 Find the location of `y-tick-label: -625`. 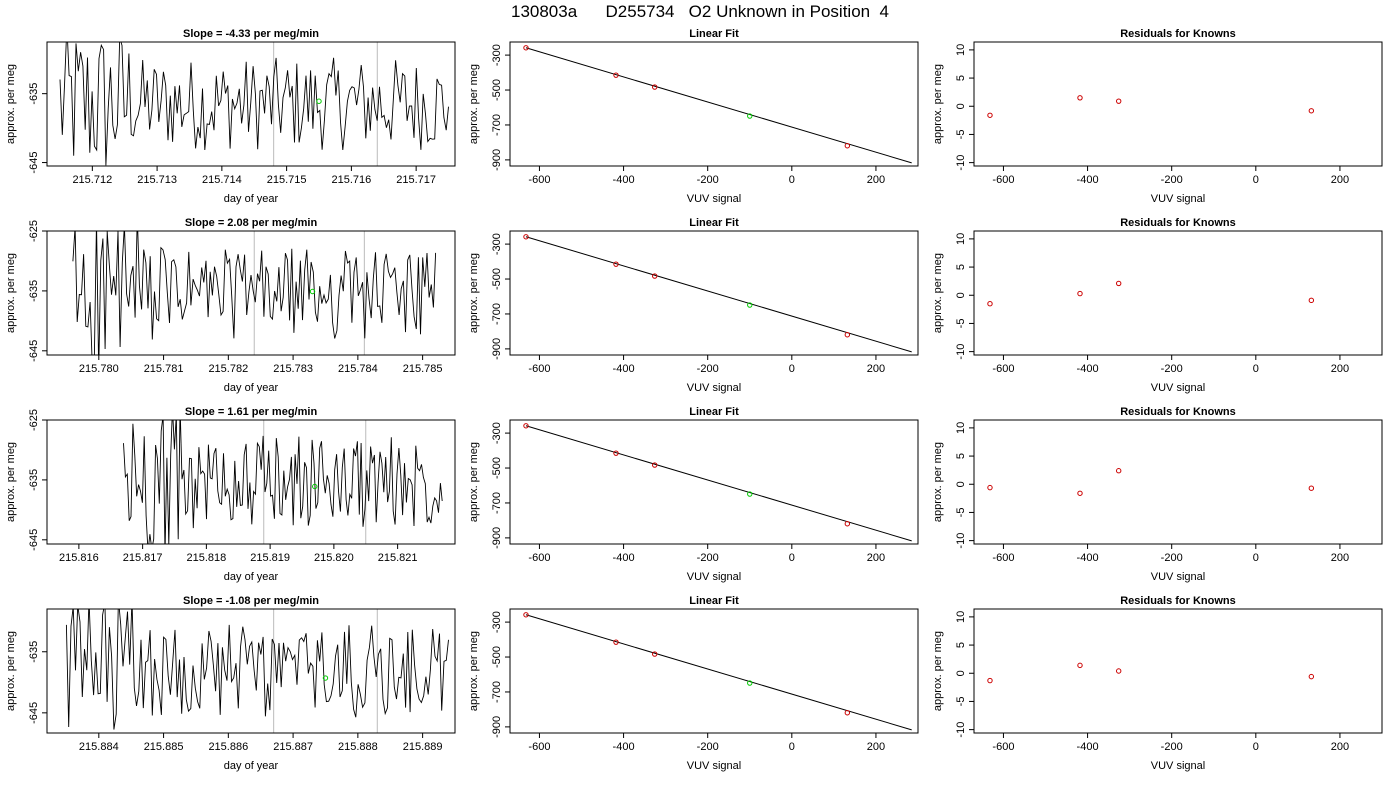

y-tick-label: -625 is located at coordinates (34, 231).